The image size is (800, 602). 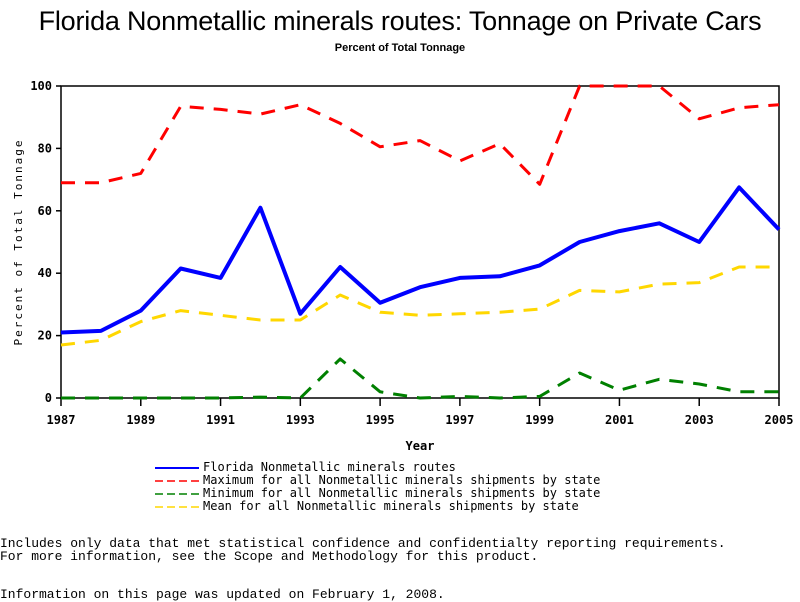 I want to click on chart-subtitle: Percent of Total Tonnage, so click(x=400, y=48).